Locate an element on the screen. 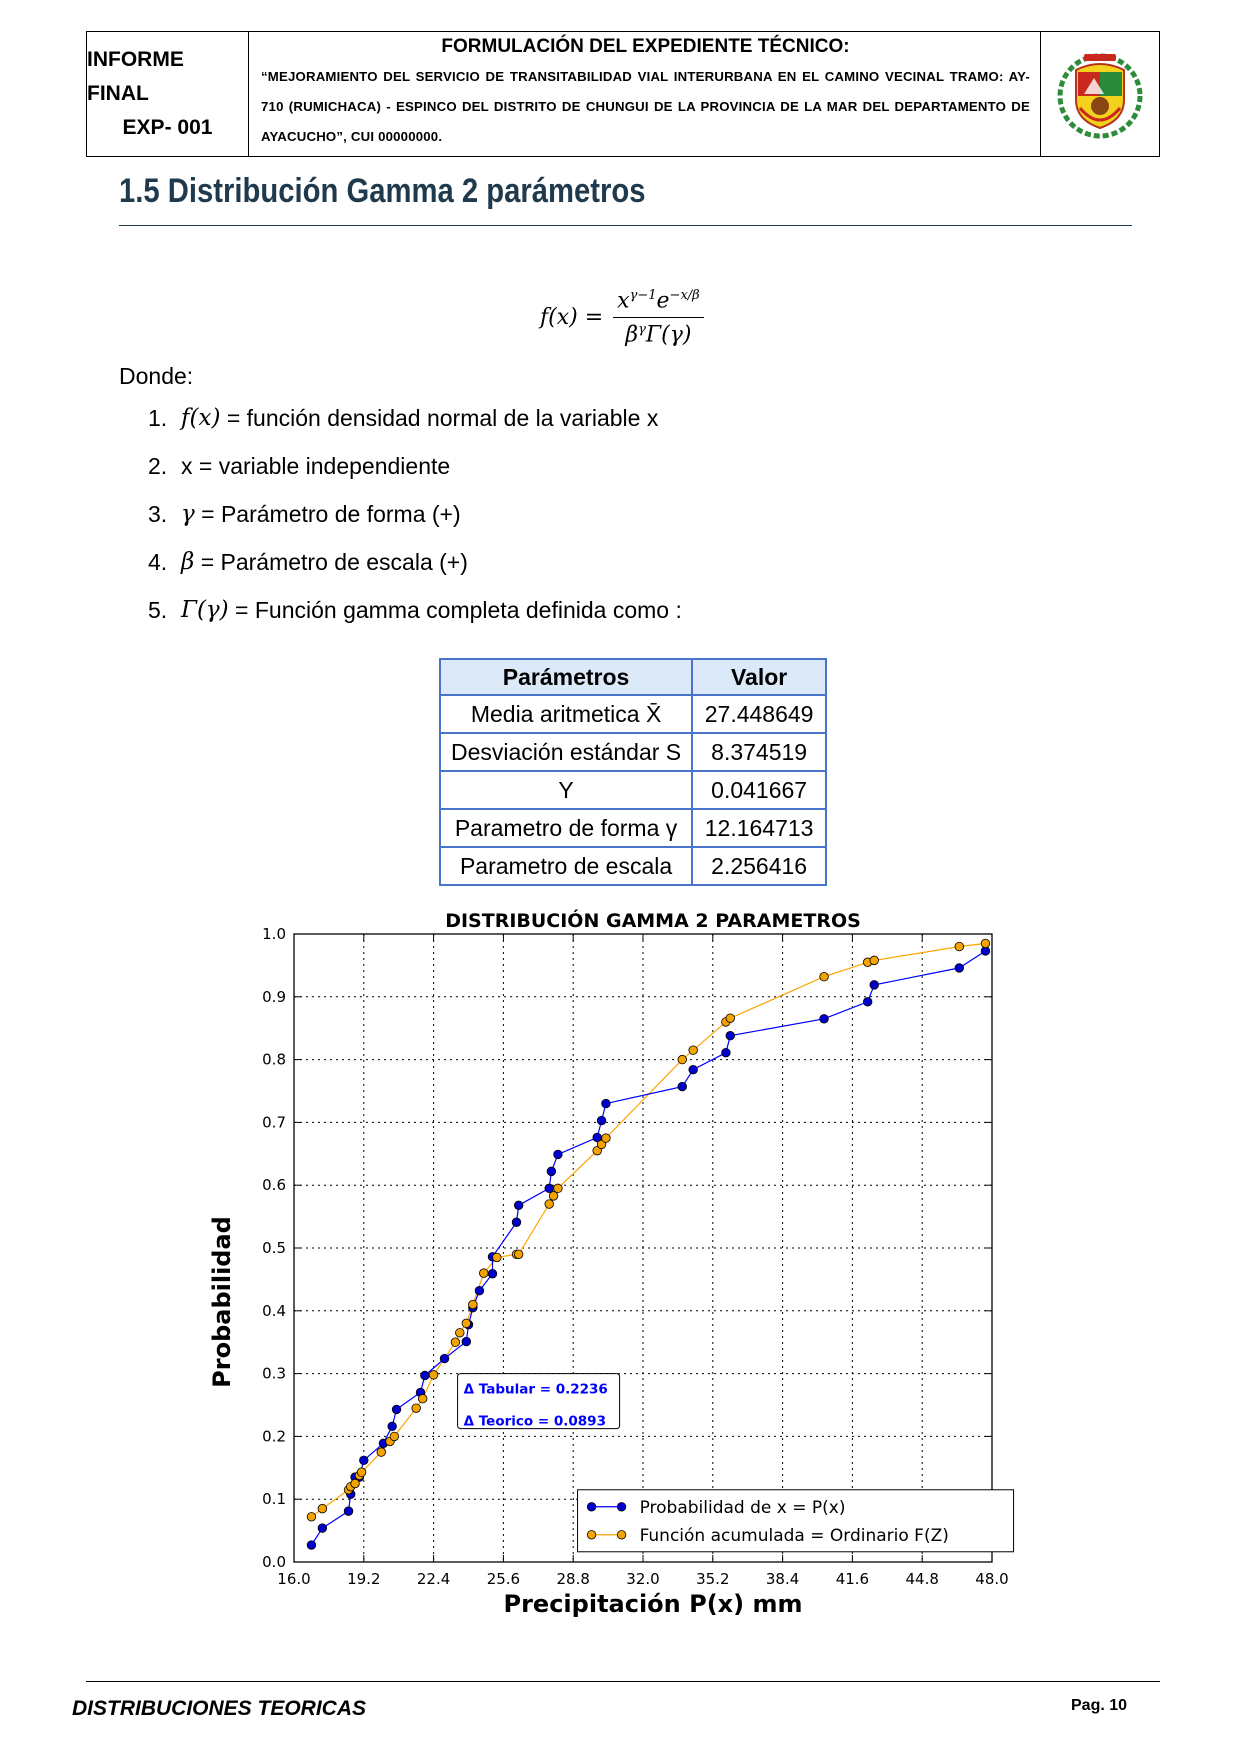  y-tick-label: 0.2 is located at coordinates (274, 1436).